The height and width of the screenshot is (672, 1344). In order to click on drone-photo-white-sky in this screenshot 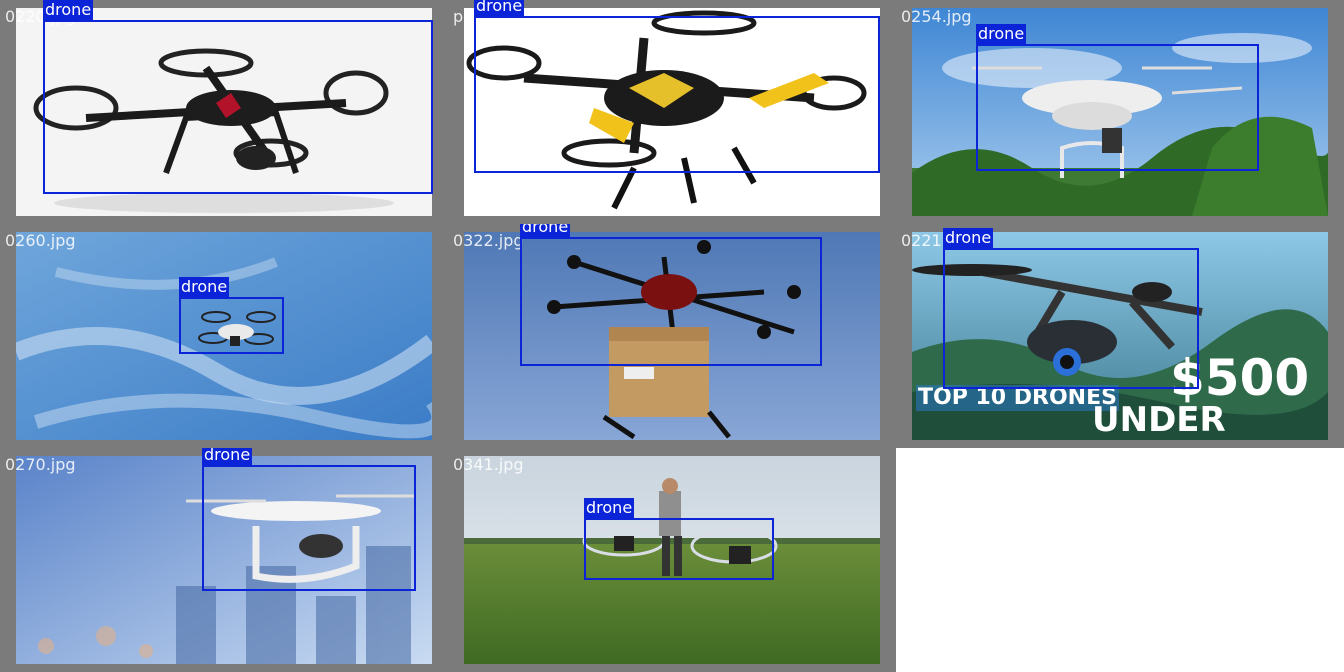, I will do `click(1120, 112)`.